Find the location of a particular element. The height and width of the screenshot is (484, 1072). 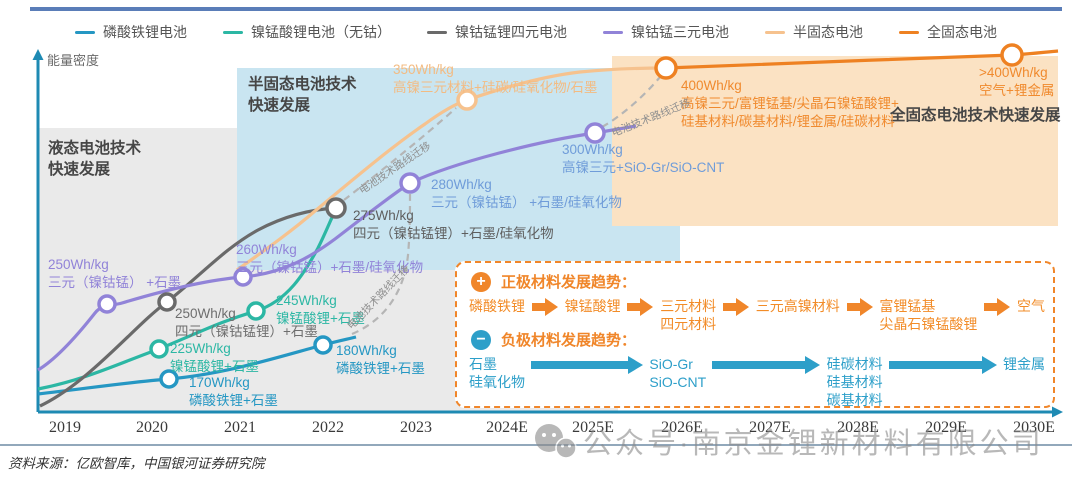

watermark-text: 公众号·南京金锂新材料有限公司 is located at coordinates (813, 444).